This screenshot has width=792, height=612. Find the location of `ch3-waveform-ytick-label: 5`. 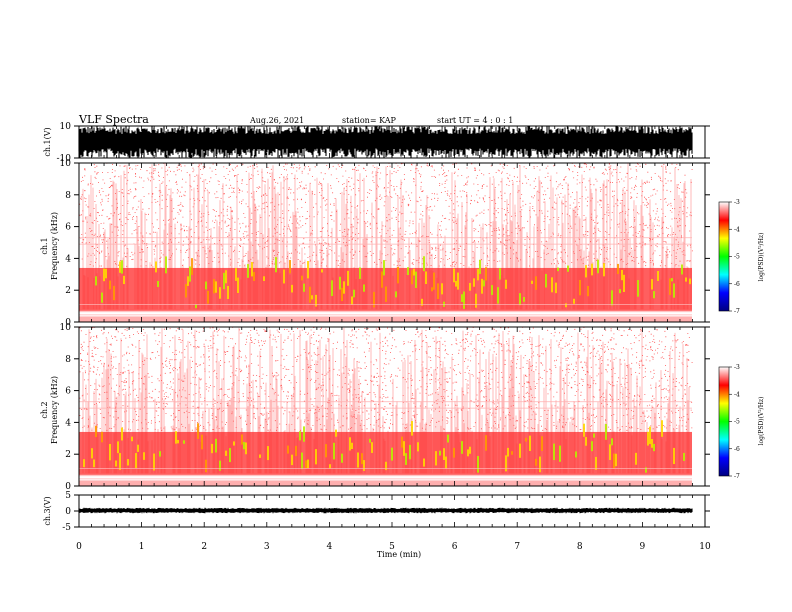

ch3-waveform-ytick-label: 5 is located at coordinates (68, 496).